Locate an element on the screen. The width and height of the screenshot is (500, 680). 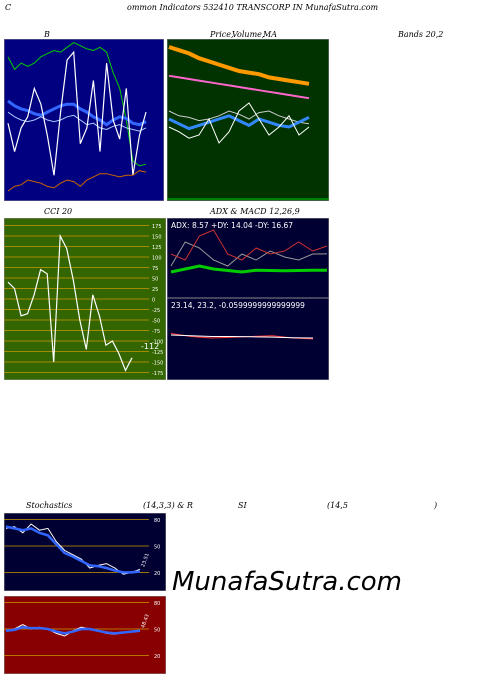
stoch-tick-label: 20 is located at coordinates (157, 574).